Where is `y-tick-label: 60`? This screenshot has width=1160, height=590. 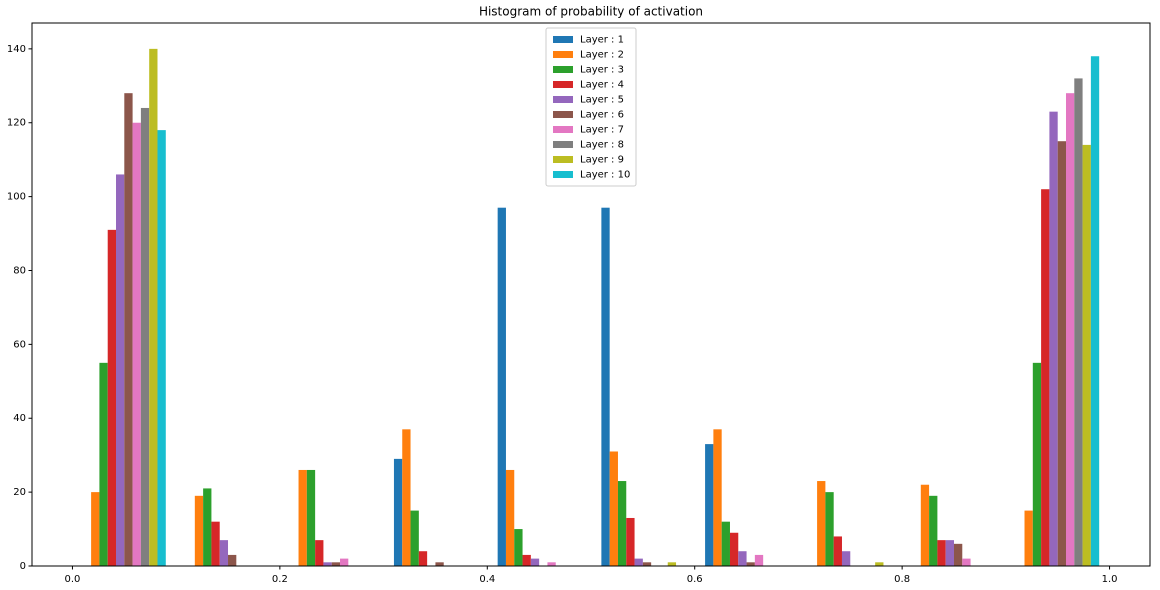 y-tick-label: 60 is located at coordinates (19, 344).